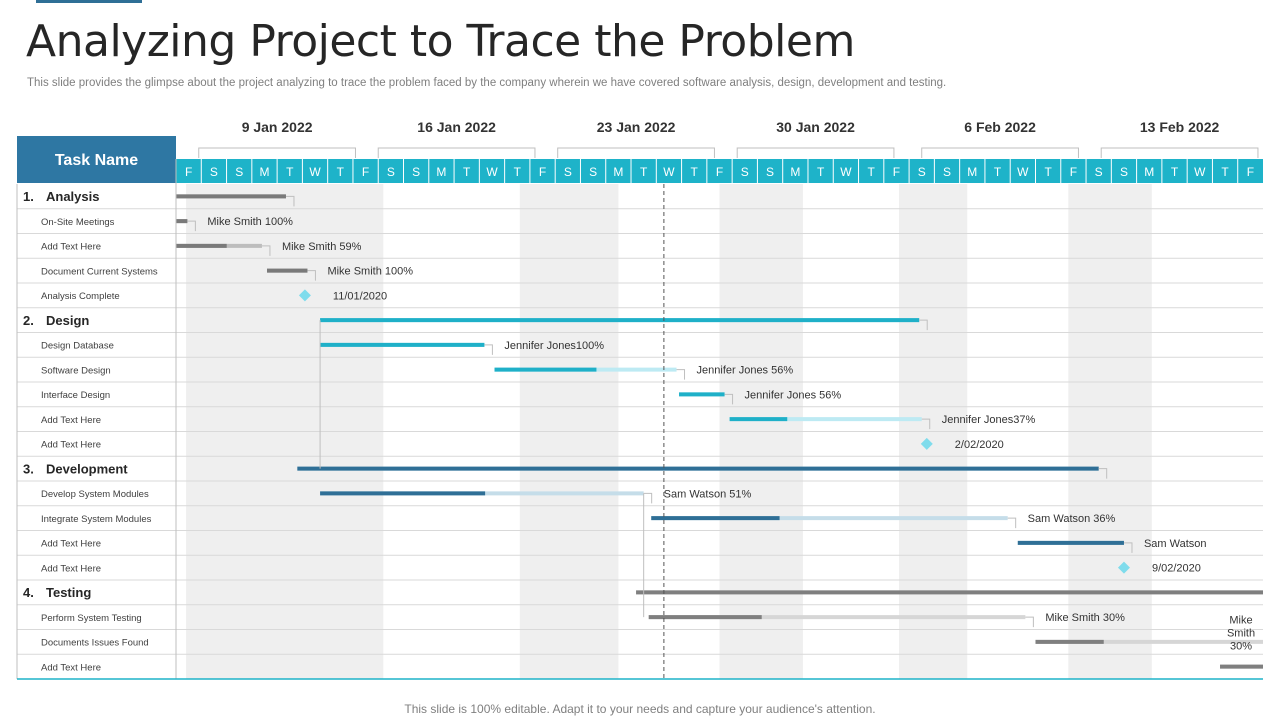  I want to click on week-label: 6 Feb 2022, so click(1000, 127).